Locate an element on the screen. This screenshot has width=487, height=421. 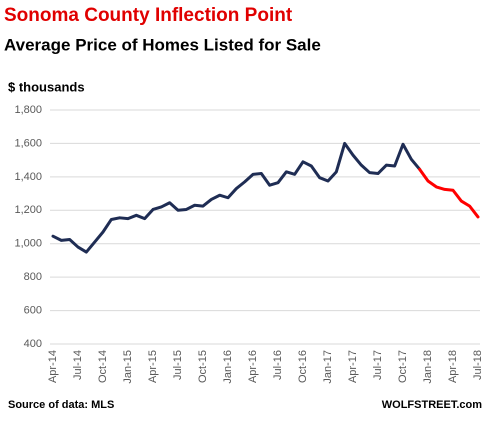
x-tick-label: Apr-18 is located at coordinates (453, 366).